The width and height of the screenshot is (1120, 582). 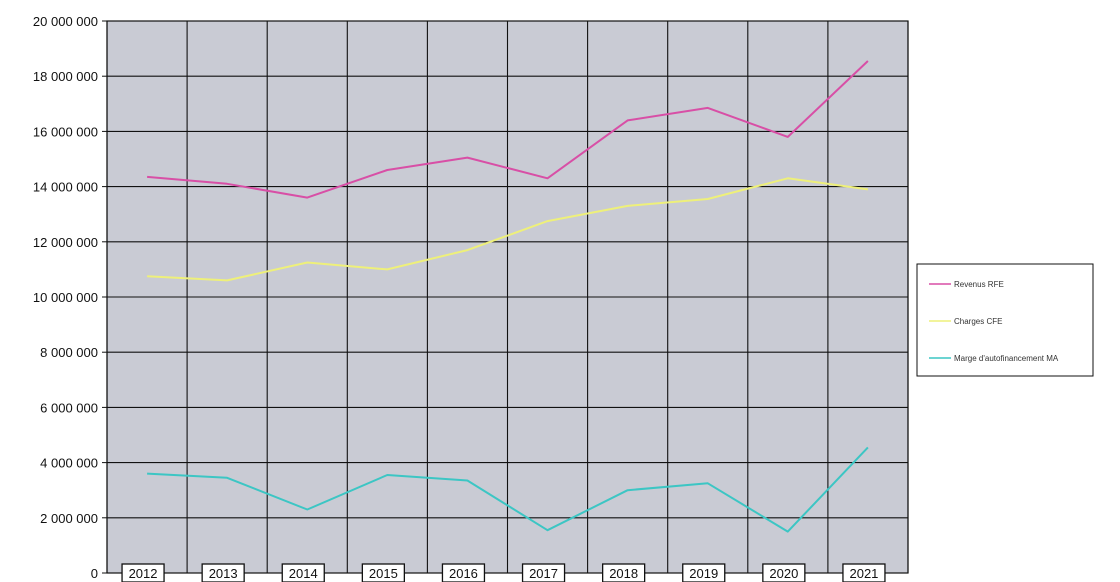 I want to click on x-tick-label: 2015, so click(x=383, y=573).